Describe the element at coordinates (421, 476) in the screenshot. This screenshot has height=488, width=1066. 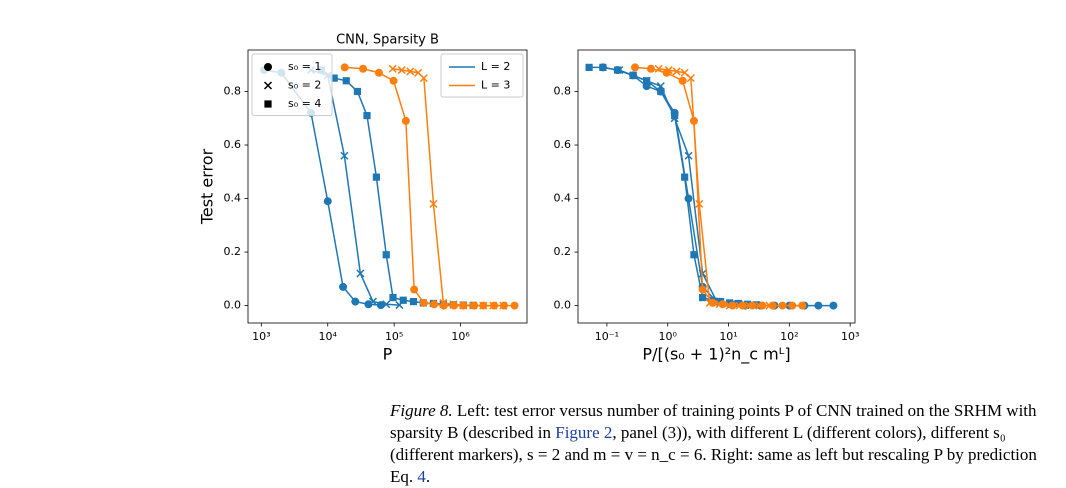
I see `caption-link: 4` at that location.